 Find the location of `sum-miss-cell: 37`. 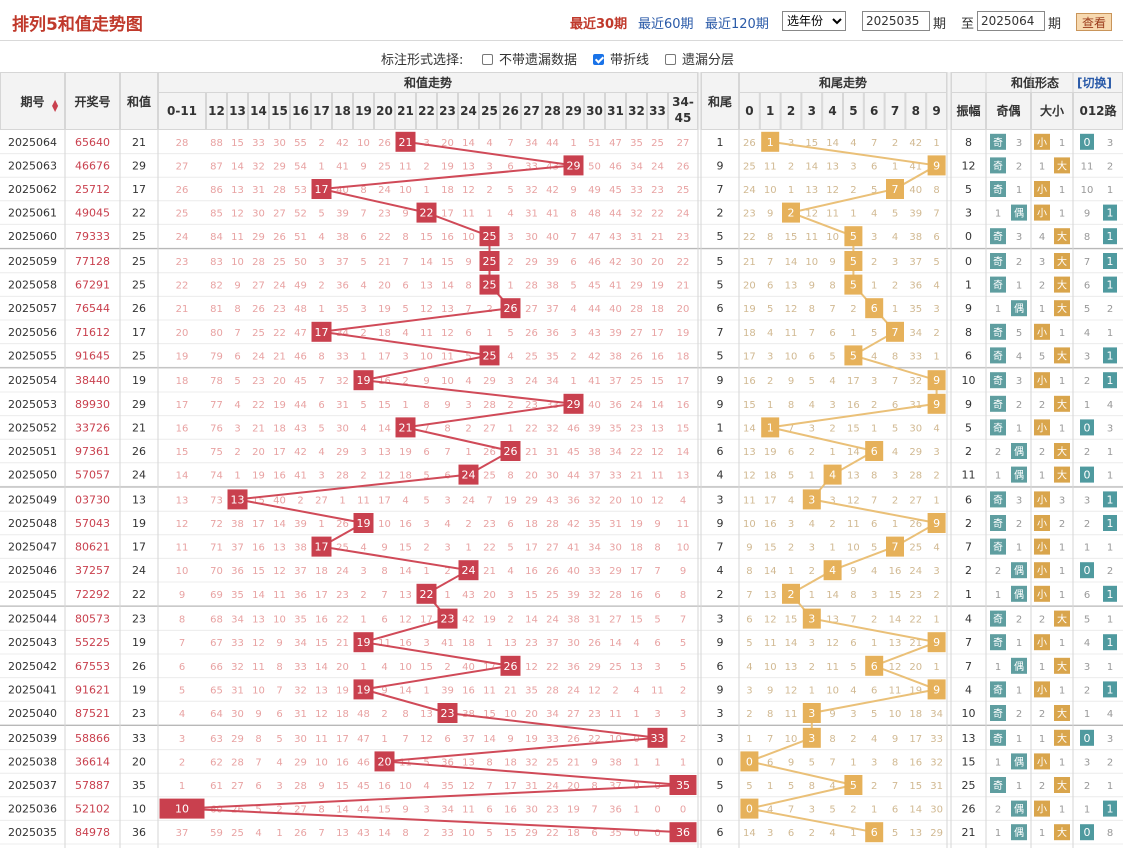

sum-miss-cell: 37 is located at coordinates (237, 548).